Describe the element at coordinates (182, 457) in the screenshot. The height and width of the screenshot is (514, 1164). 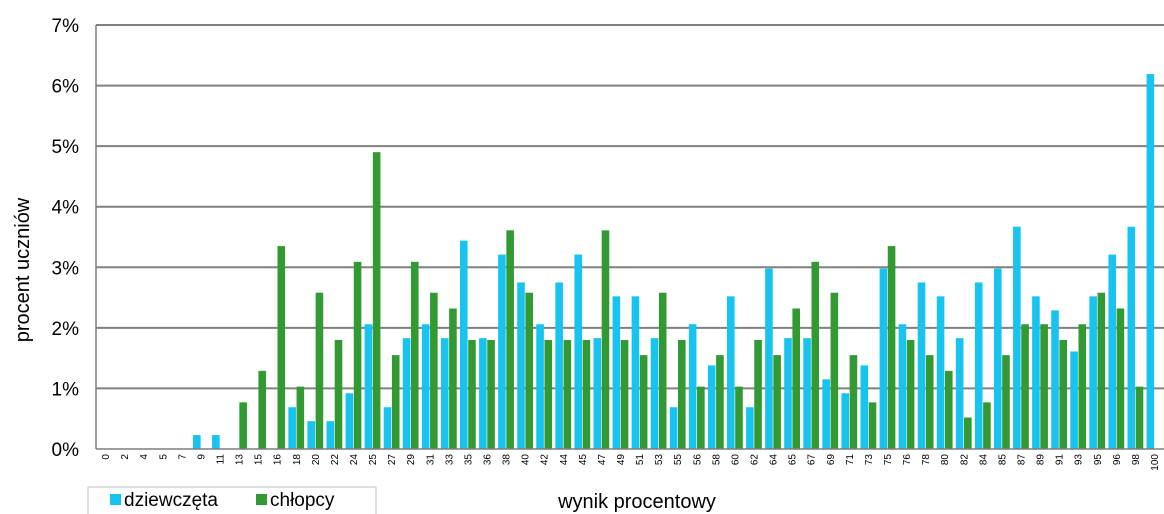
I see `x-tick-label: 7` at that location.